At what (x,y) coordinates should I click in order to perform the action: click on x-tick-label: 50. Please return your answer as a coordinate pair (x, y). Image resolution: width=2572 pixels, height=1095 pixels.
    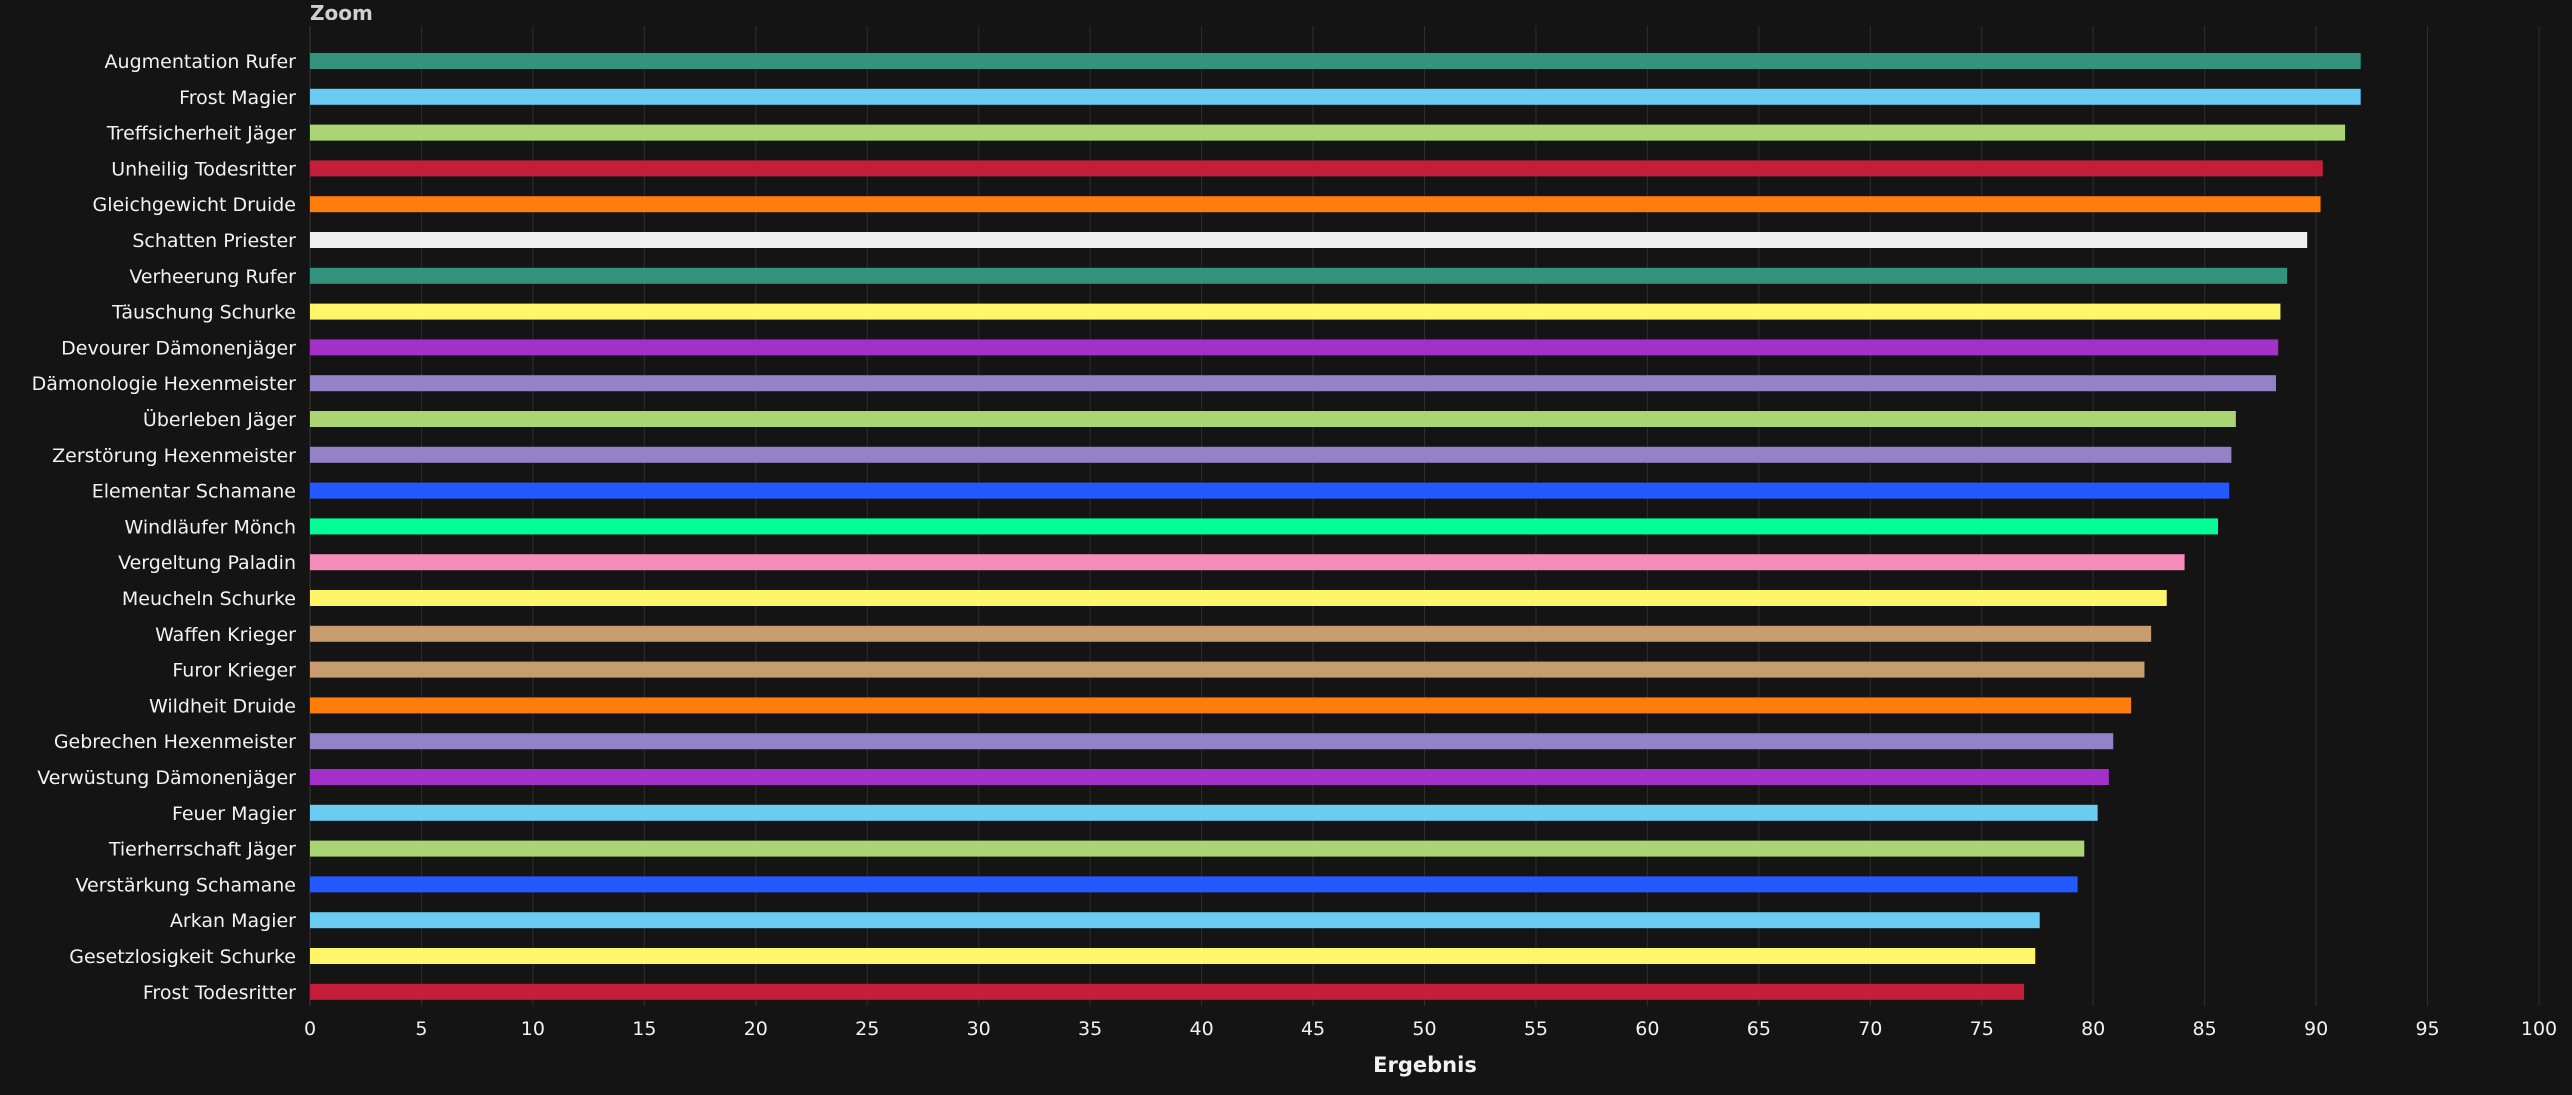
    Looking at the image, I should click on (1424, 1029).